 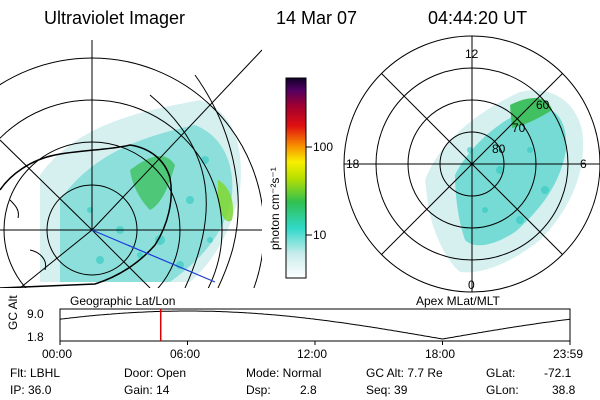 What do you see at coordinates (317, 18) in the screenshot?
I see `date-label: 14 Mar 07` at bounding box center [317, 18].